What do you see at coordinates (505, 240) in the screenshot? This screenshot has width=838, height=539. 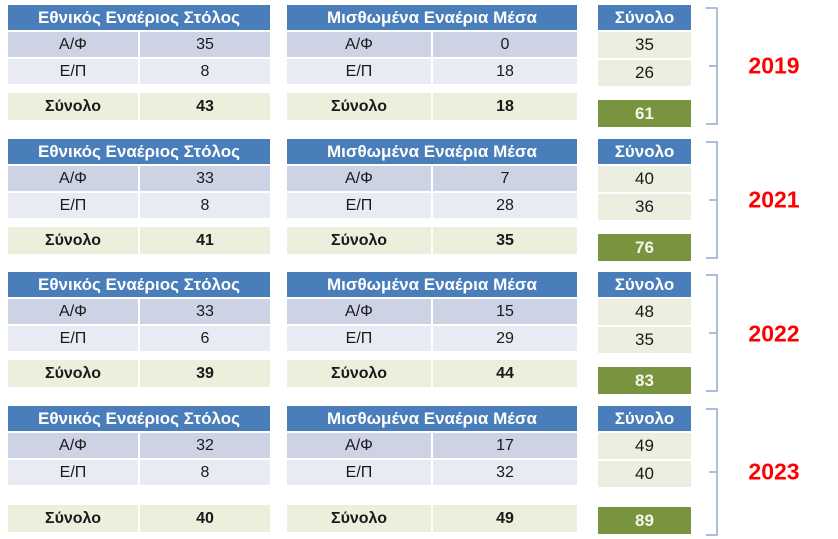 I see `total-value: 35` at bounding box center [505, 240].